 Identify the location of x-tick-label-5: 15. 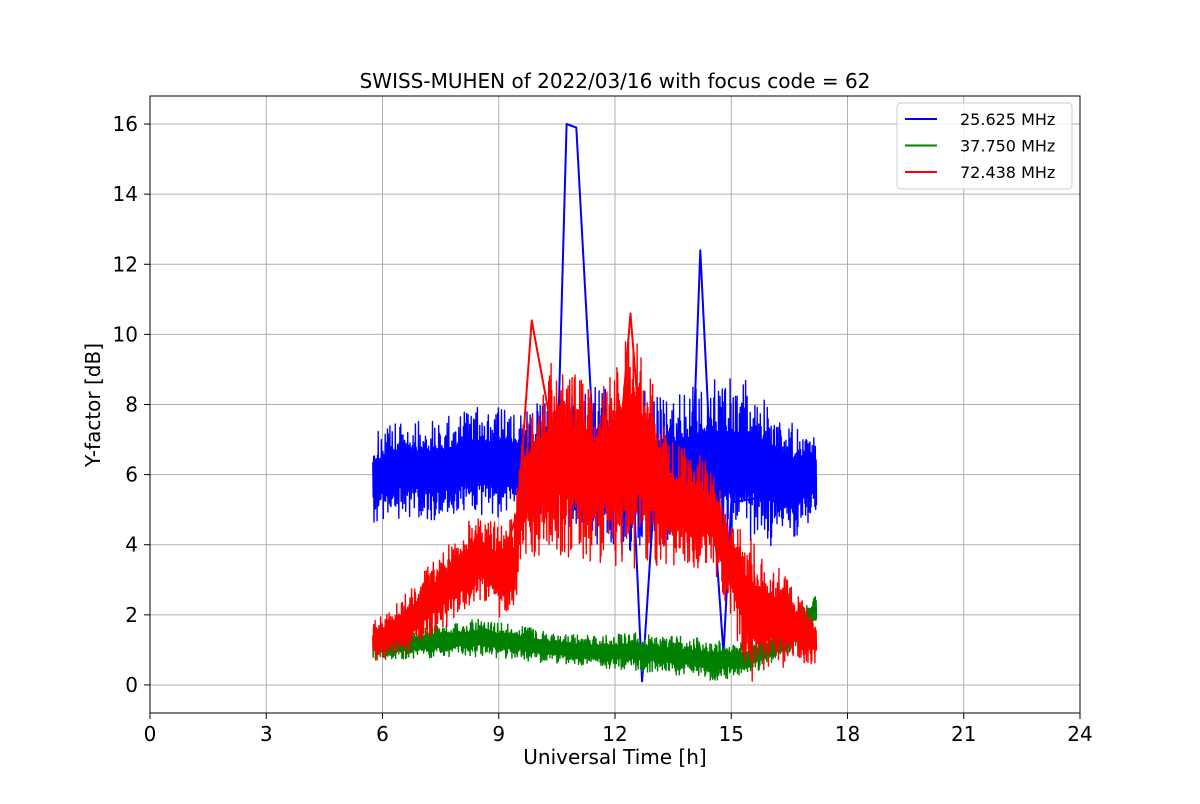
(731, 734).